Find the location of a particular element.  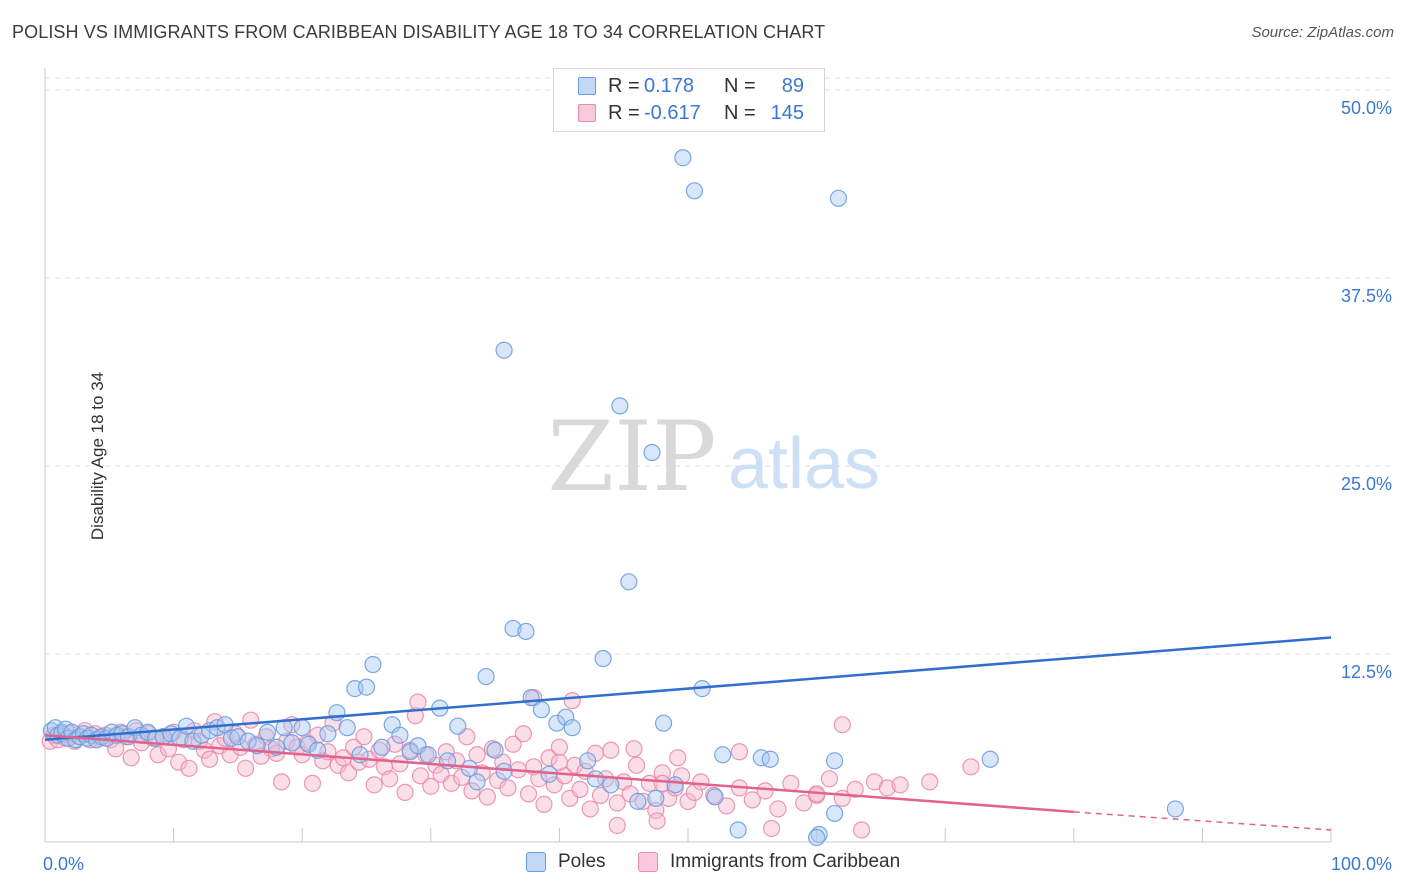

legend-item-caribbean: Immigrants from Caribbean is located at coordinates (769, 862).